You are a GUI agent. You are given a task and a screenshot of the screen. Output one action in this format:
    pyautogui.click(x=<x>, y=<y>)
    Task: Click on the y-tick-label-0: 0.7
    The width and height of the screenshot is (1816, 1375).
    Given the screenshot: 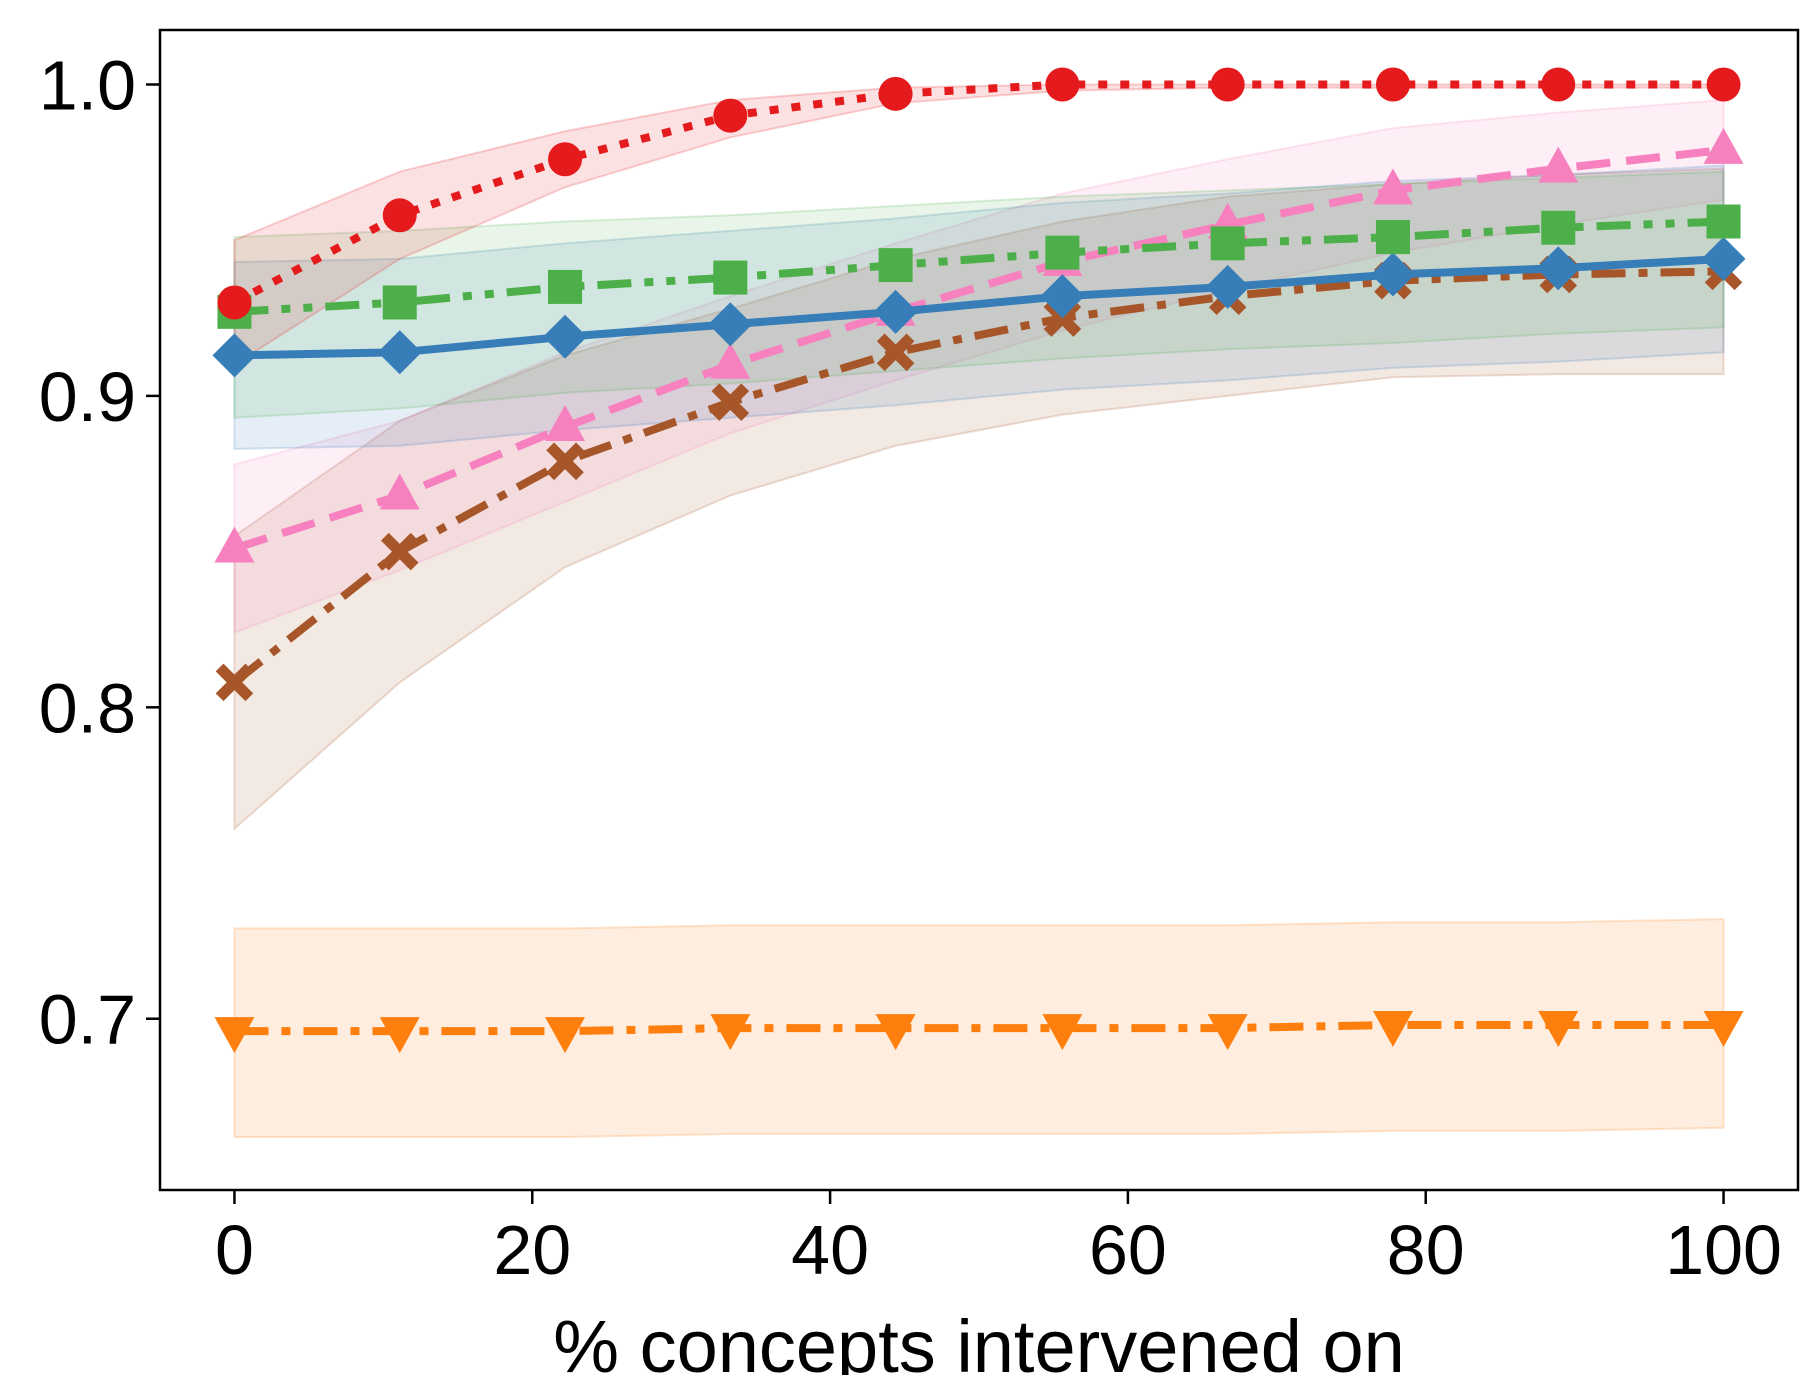 What is the action you would take?
    pyautogui.click(x=87, y=1020)
    